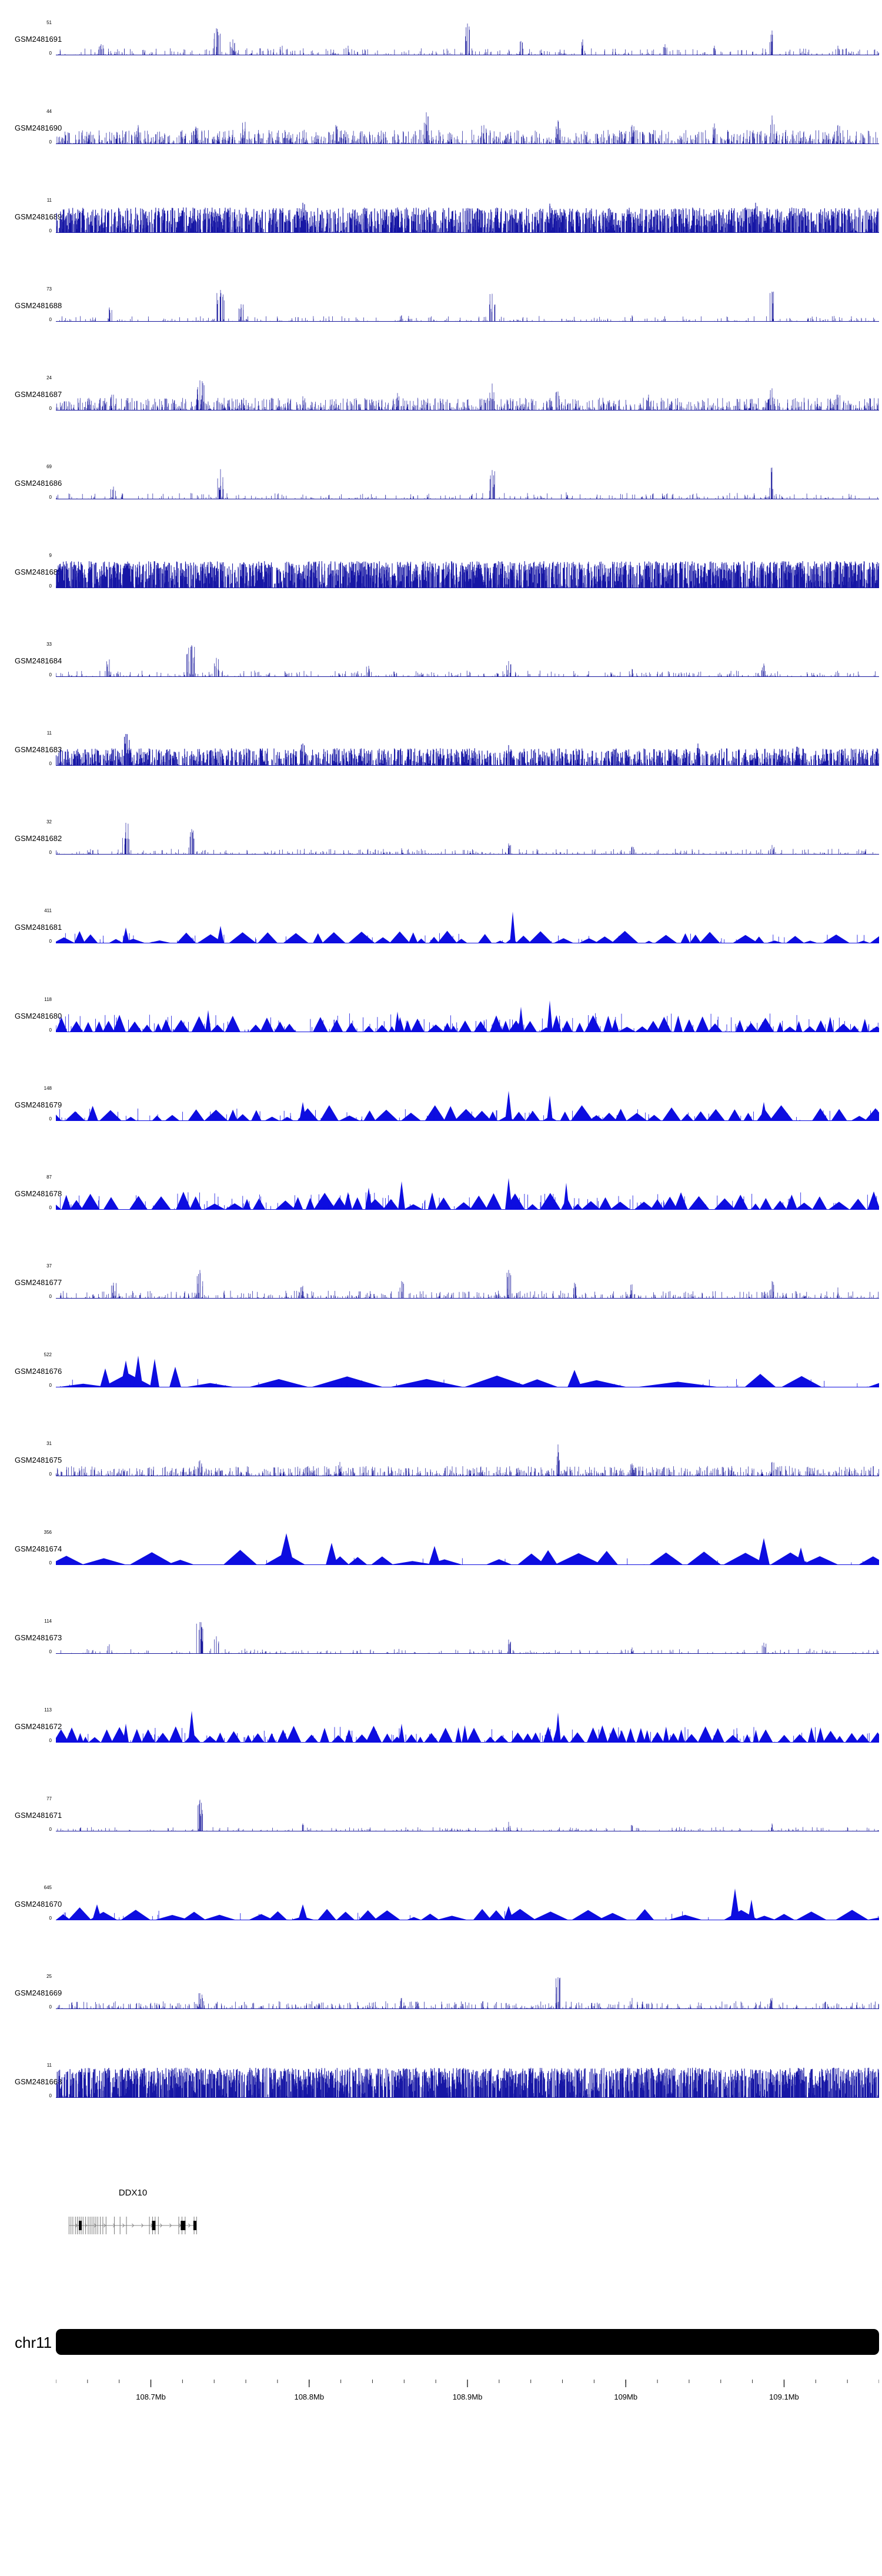 This screenshot has height=2576, width=882. I want to click on track-label: GSM2481691, so click(38, 39).